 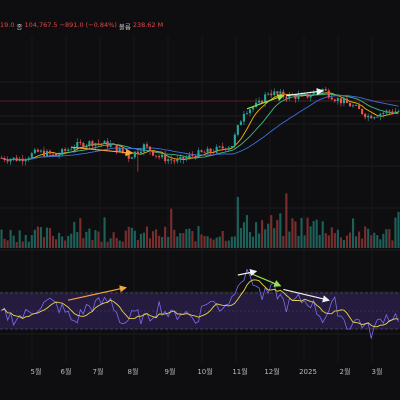 I want to click on open-value: 19.0, so click(x=7, y=25).